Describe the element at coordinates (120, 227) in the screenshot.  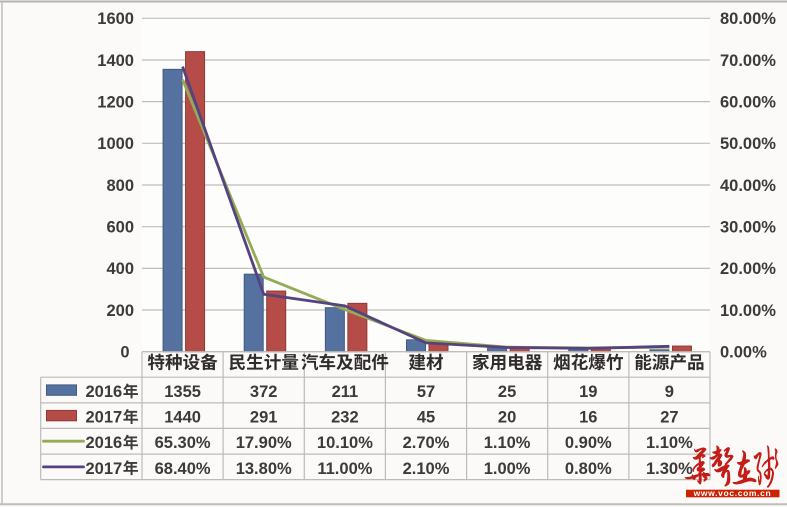
I see `svg-text: 600` at that location.